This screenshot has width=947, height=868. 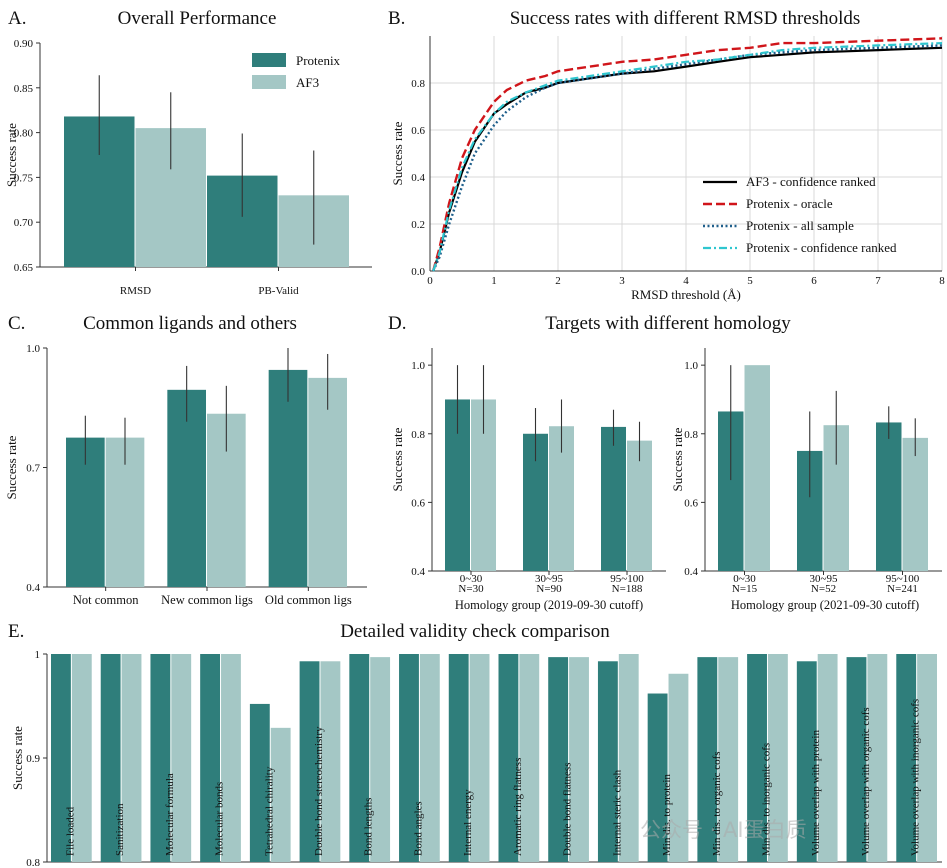 I want to click on panel-c-category-label: New common ligs, so click(x=207, y=600).